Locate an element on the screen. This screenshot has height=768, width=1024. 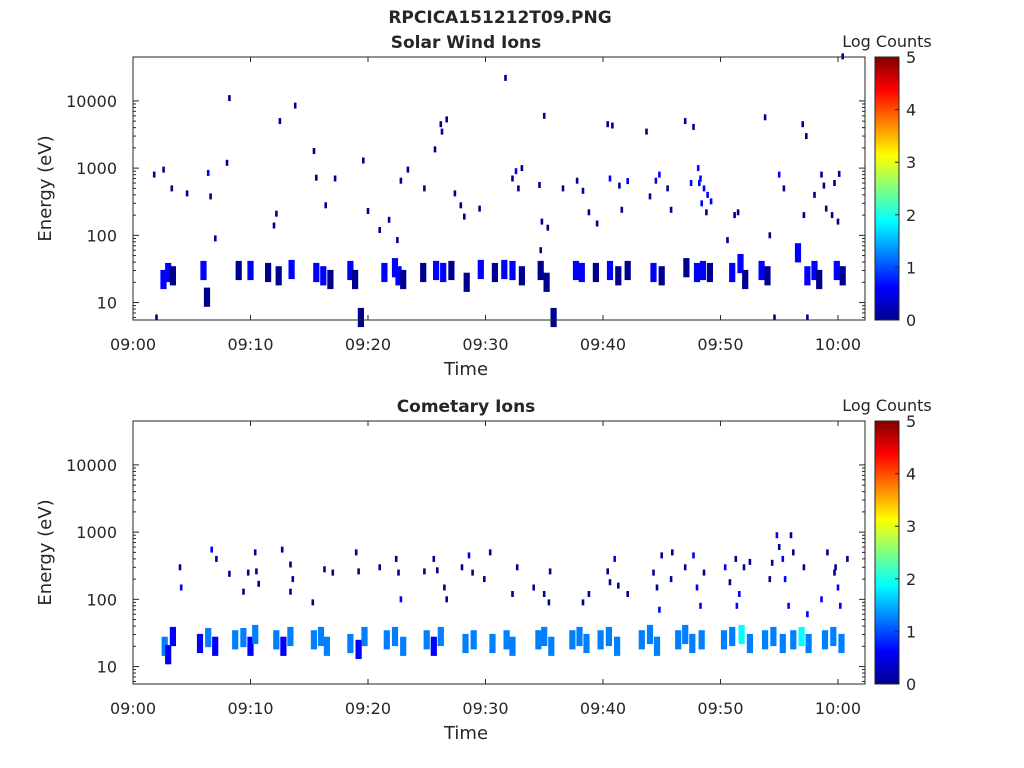
y-tick-label: 10000 is located at coordinates (91, 101).